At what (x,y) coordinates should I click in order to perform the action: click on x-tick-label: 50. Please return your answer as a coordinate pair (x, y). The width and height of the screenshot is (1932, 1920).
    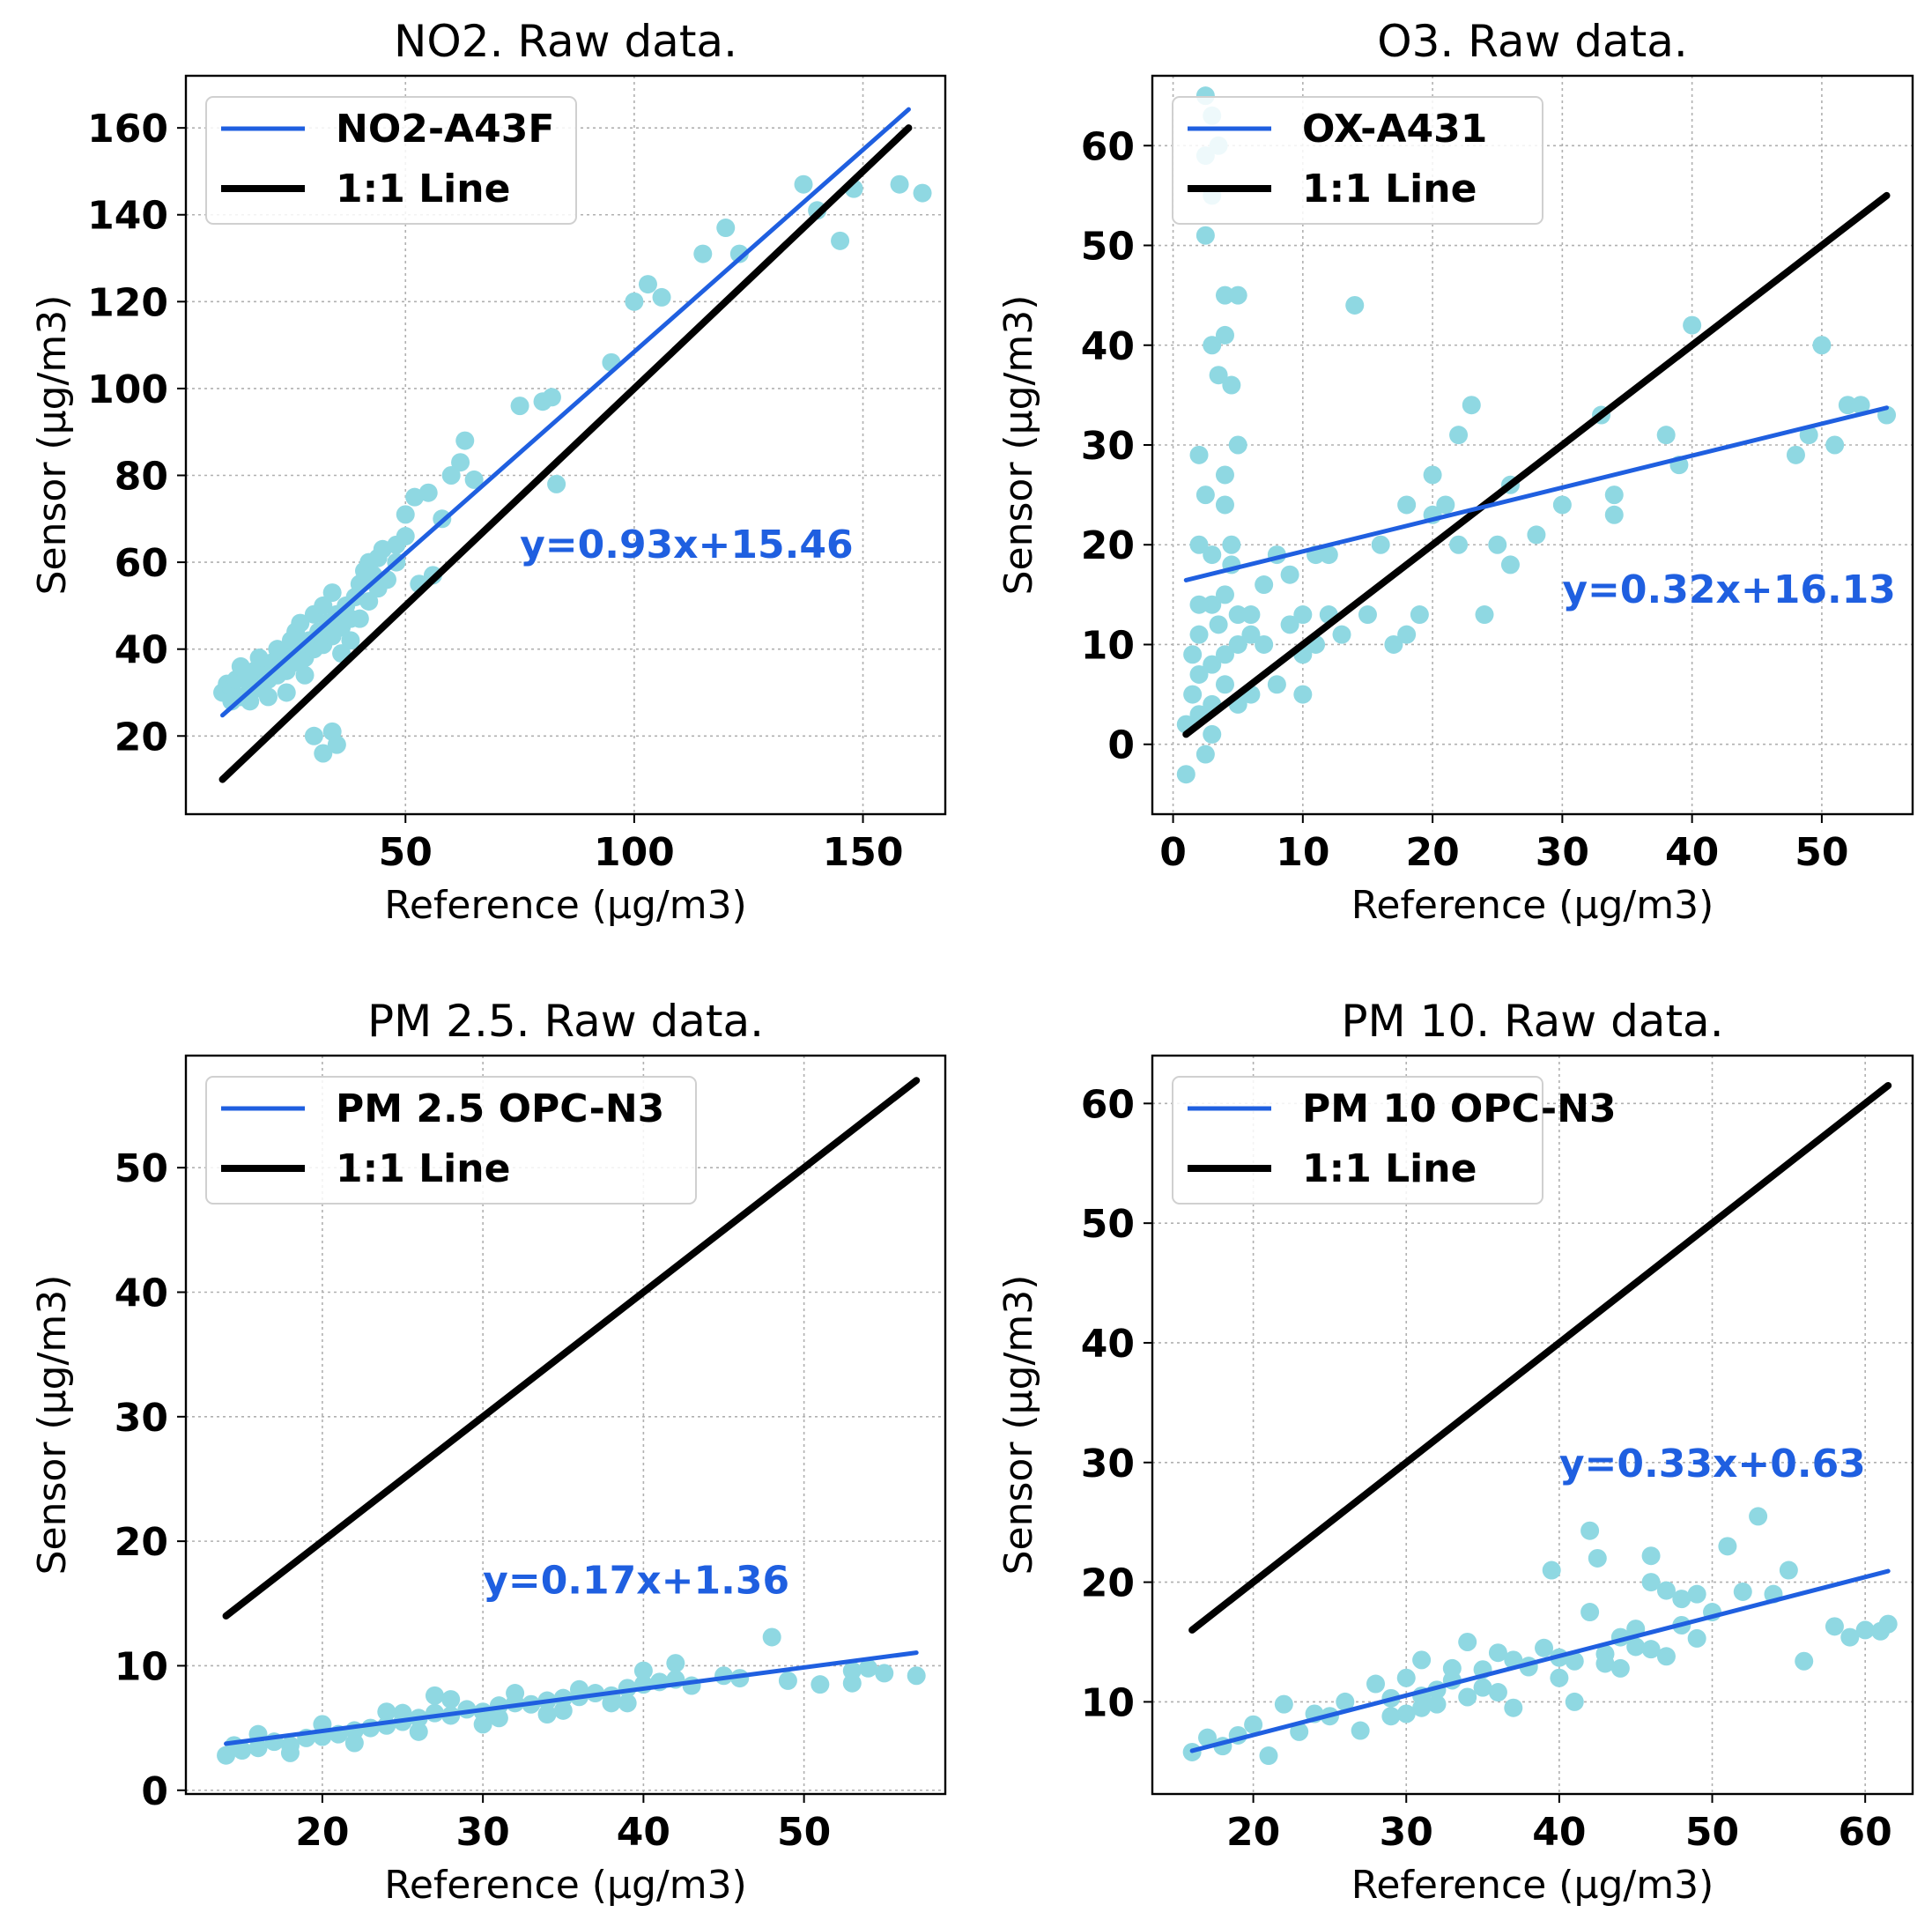
    Looking at the image, I should click on (1712, 1833).